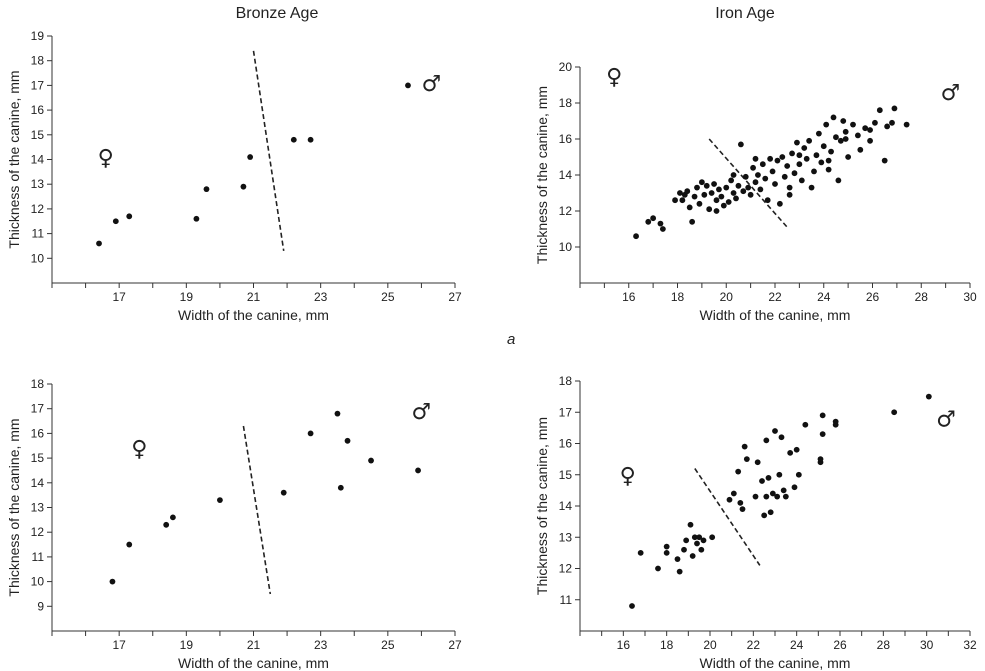  What do you see at coordinates (277, 13) in the screenshot?
I see `column-title-bronze-age: Bronze Age` at bounding box center [277, 13].